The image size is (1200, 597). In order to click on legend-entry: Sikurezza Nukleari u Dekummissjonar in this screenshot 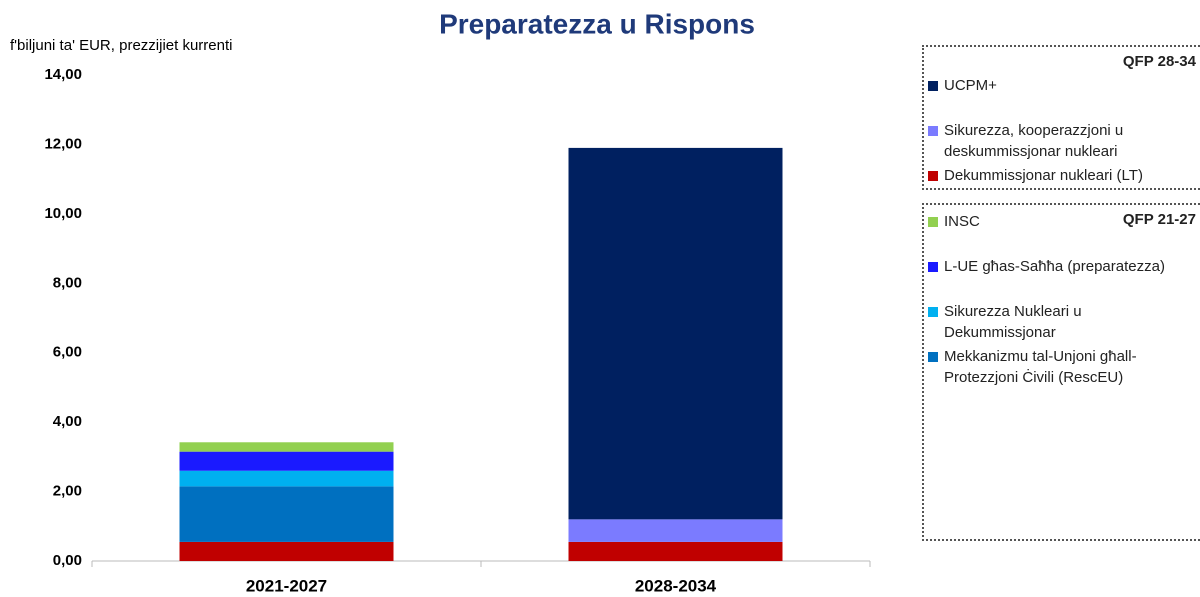, I will do `click(1054, 323)`.